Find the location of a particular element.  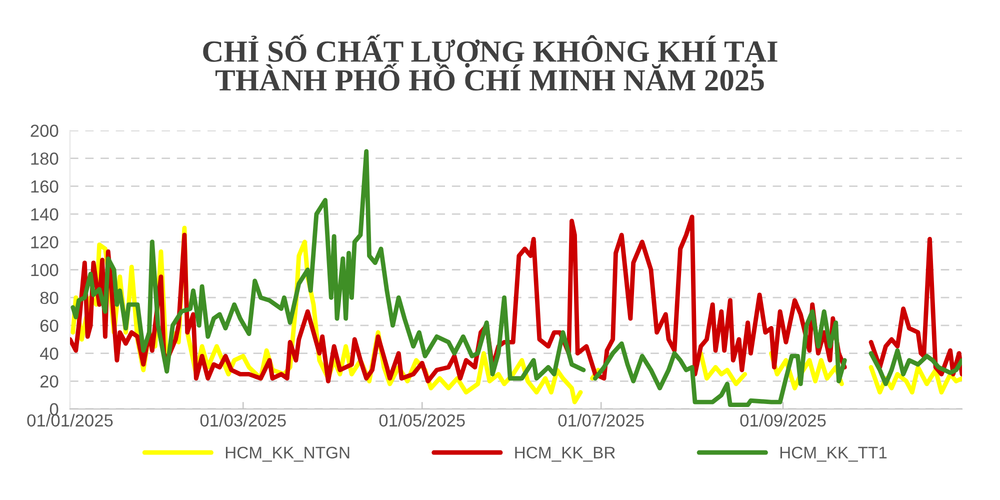

y-tick-label: 40 is located at coordinates (49, 353).